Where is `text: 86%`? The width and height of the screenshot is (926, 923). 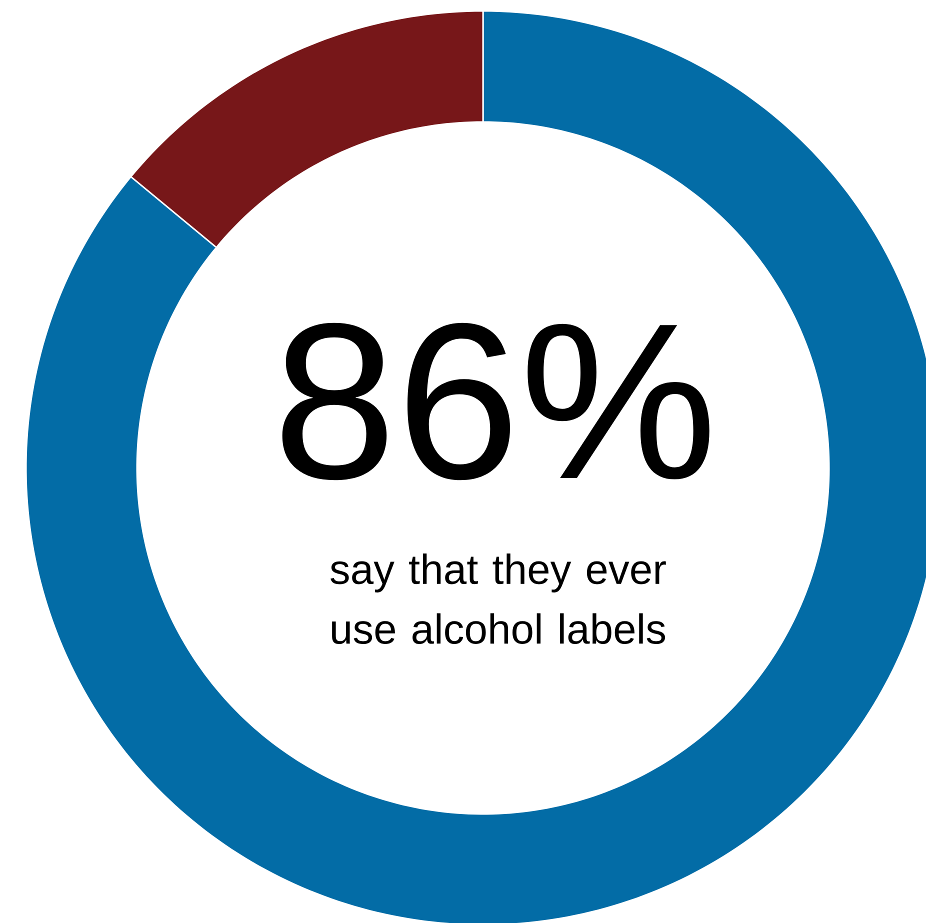 text: 86% is located at coordinates (496, 401).